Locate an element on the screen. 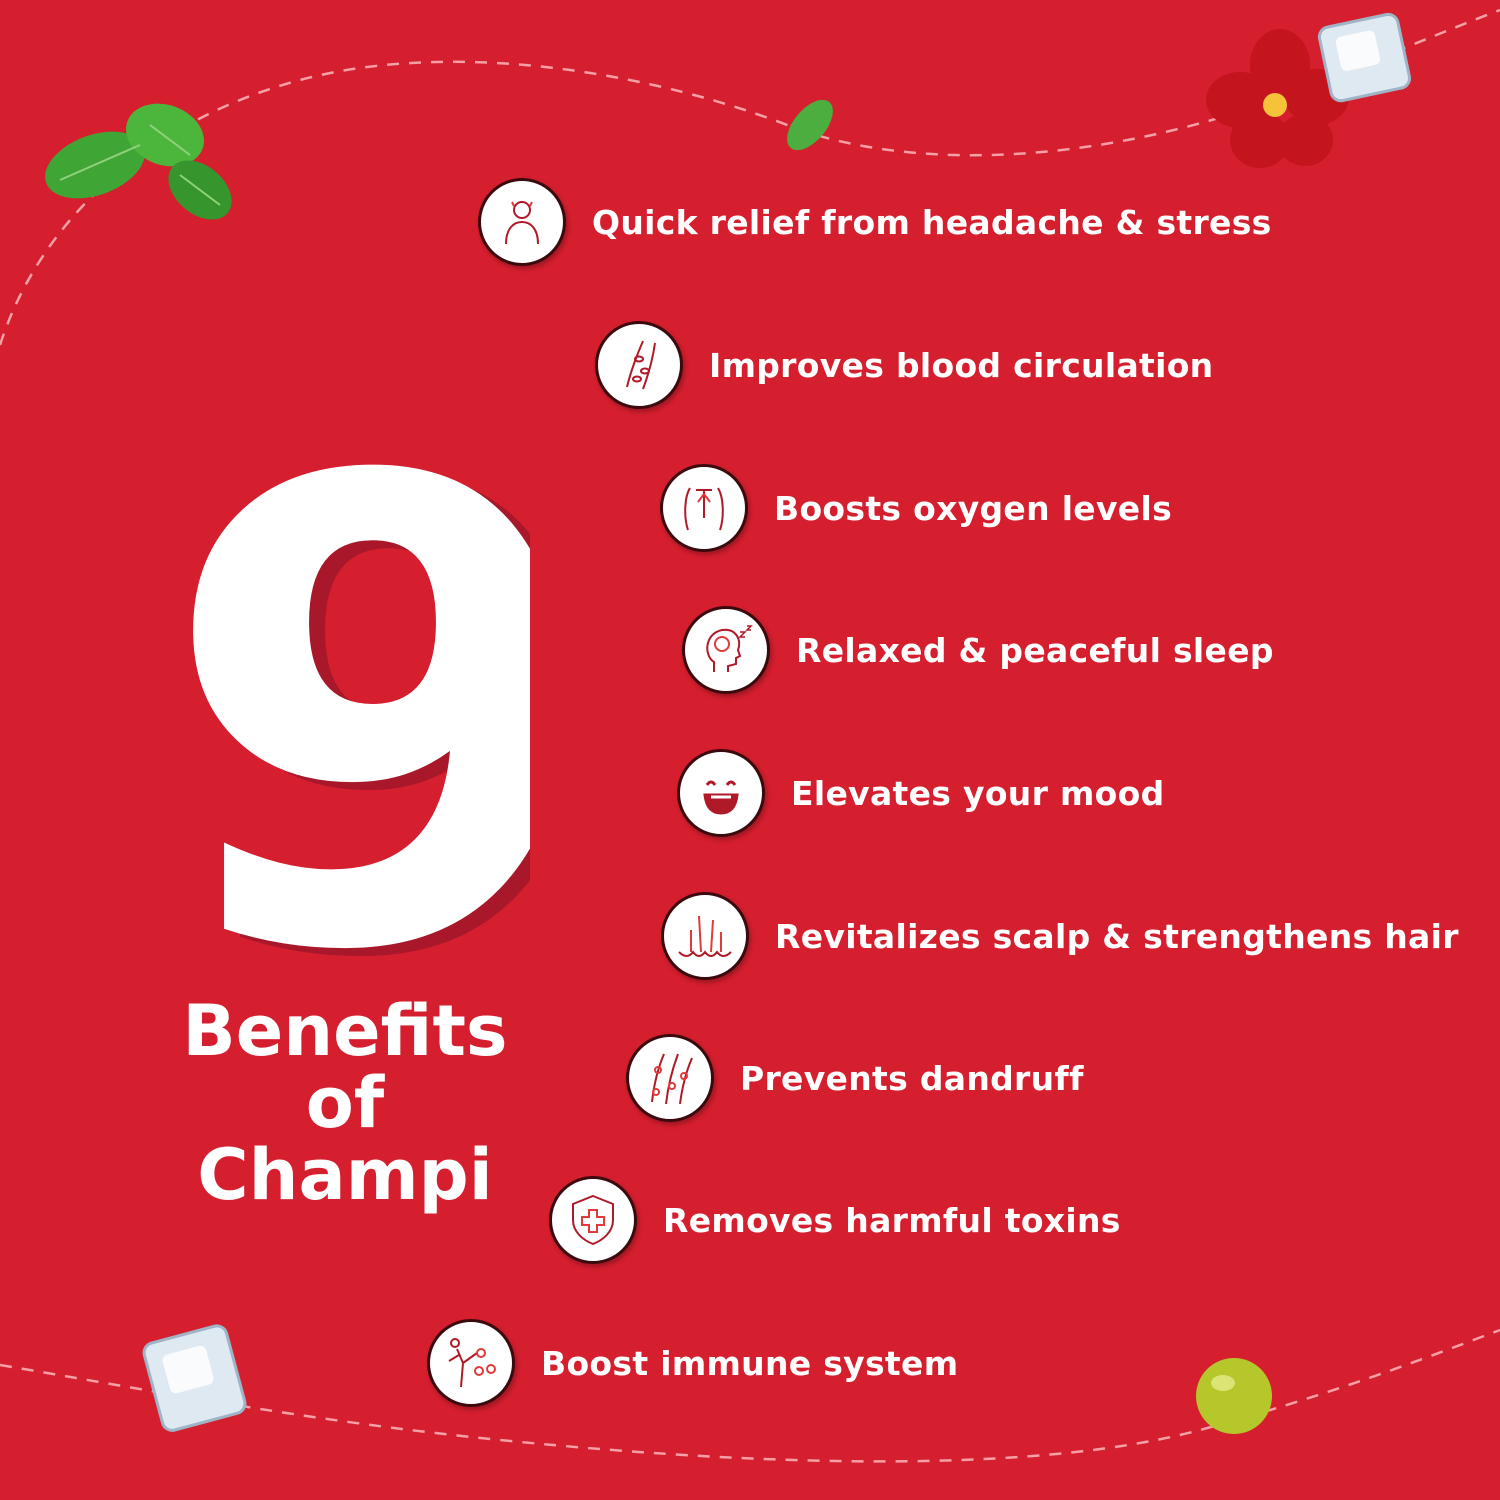  mint-leaf-decoration is located at coordinates (810, 125).